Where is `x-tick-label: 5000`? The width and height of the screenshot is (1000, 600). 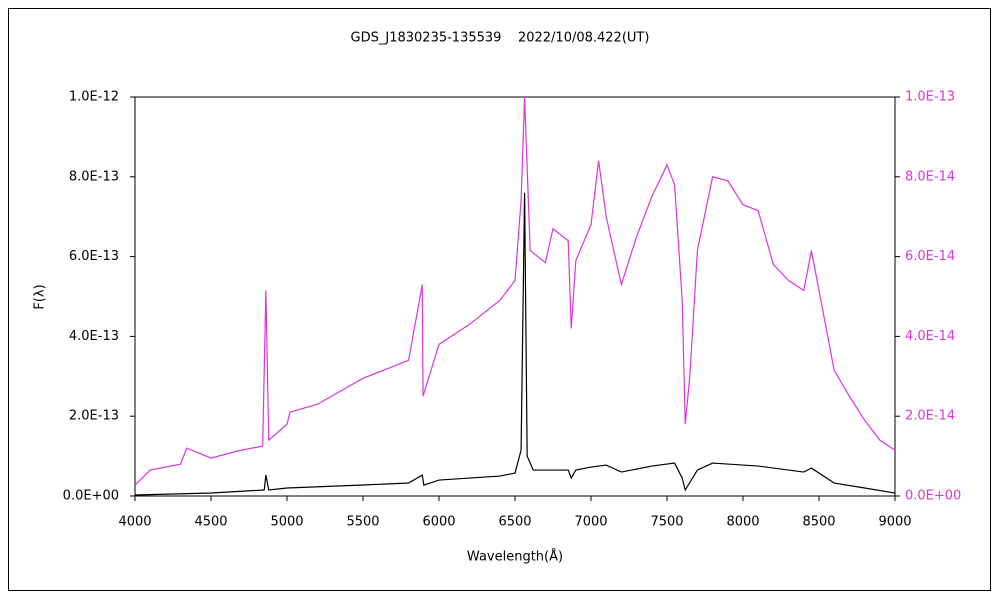
x-tick-label: 5000 is located at coordinates (286, 522).